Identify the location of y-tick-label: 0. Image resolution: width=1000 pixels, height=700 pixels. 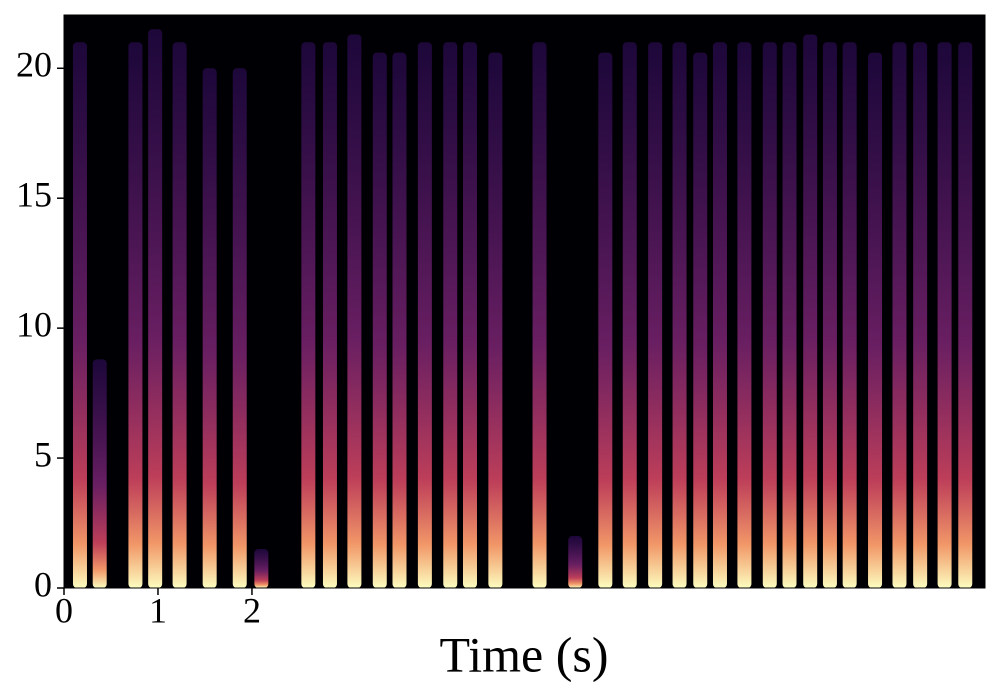
(43, 584).